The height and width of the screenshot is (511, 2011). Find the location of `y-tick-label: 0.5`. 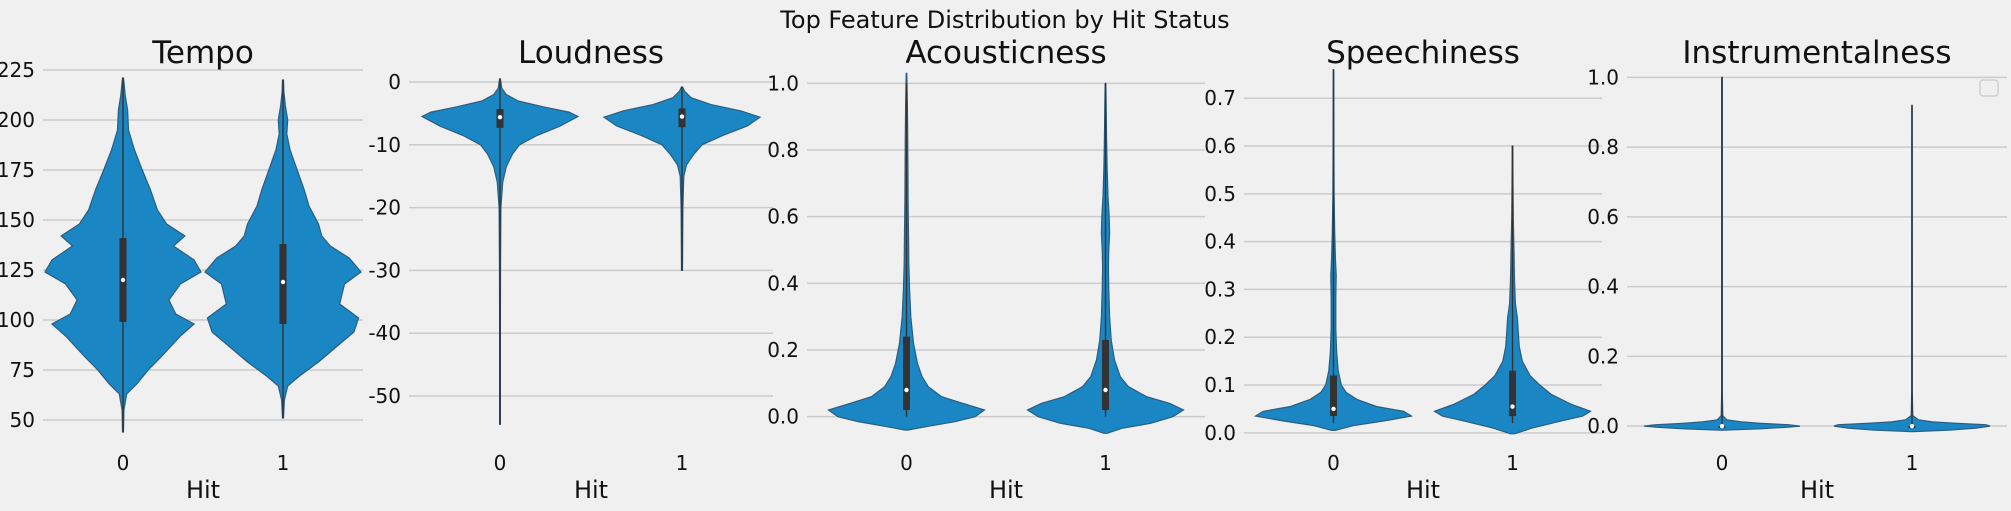

y-tick-label: 0.5 is located at coordinates (1220, 194).